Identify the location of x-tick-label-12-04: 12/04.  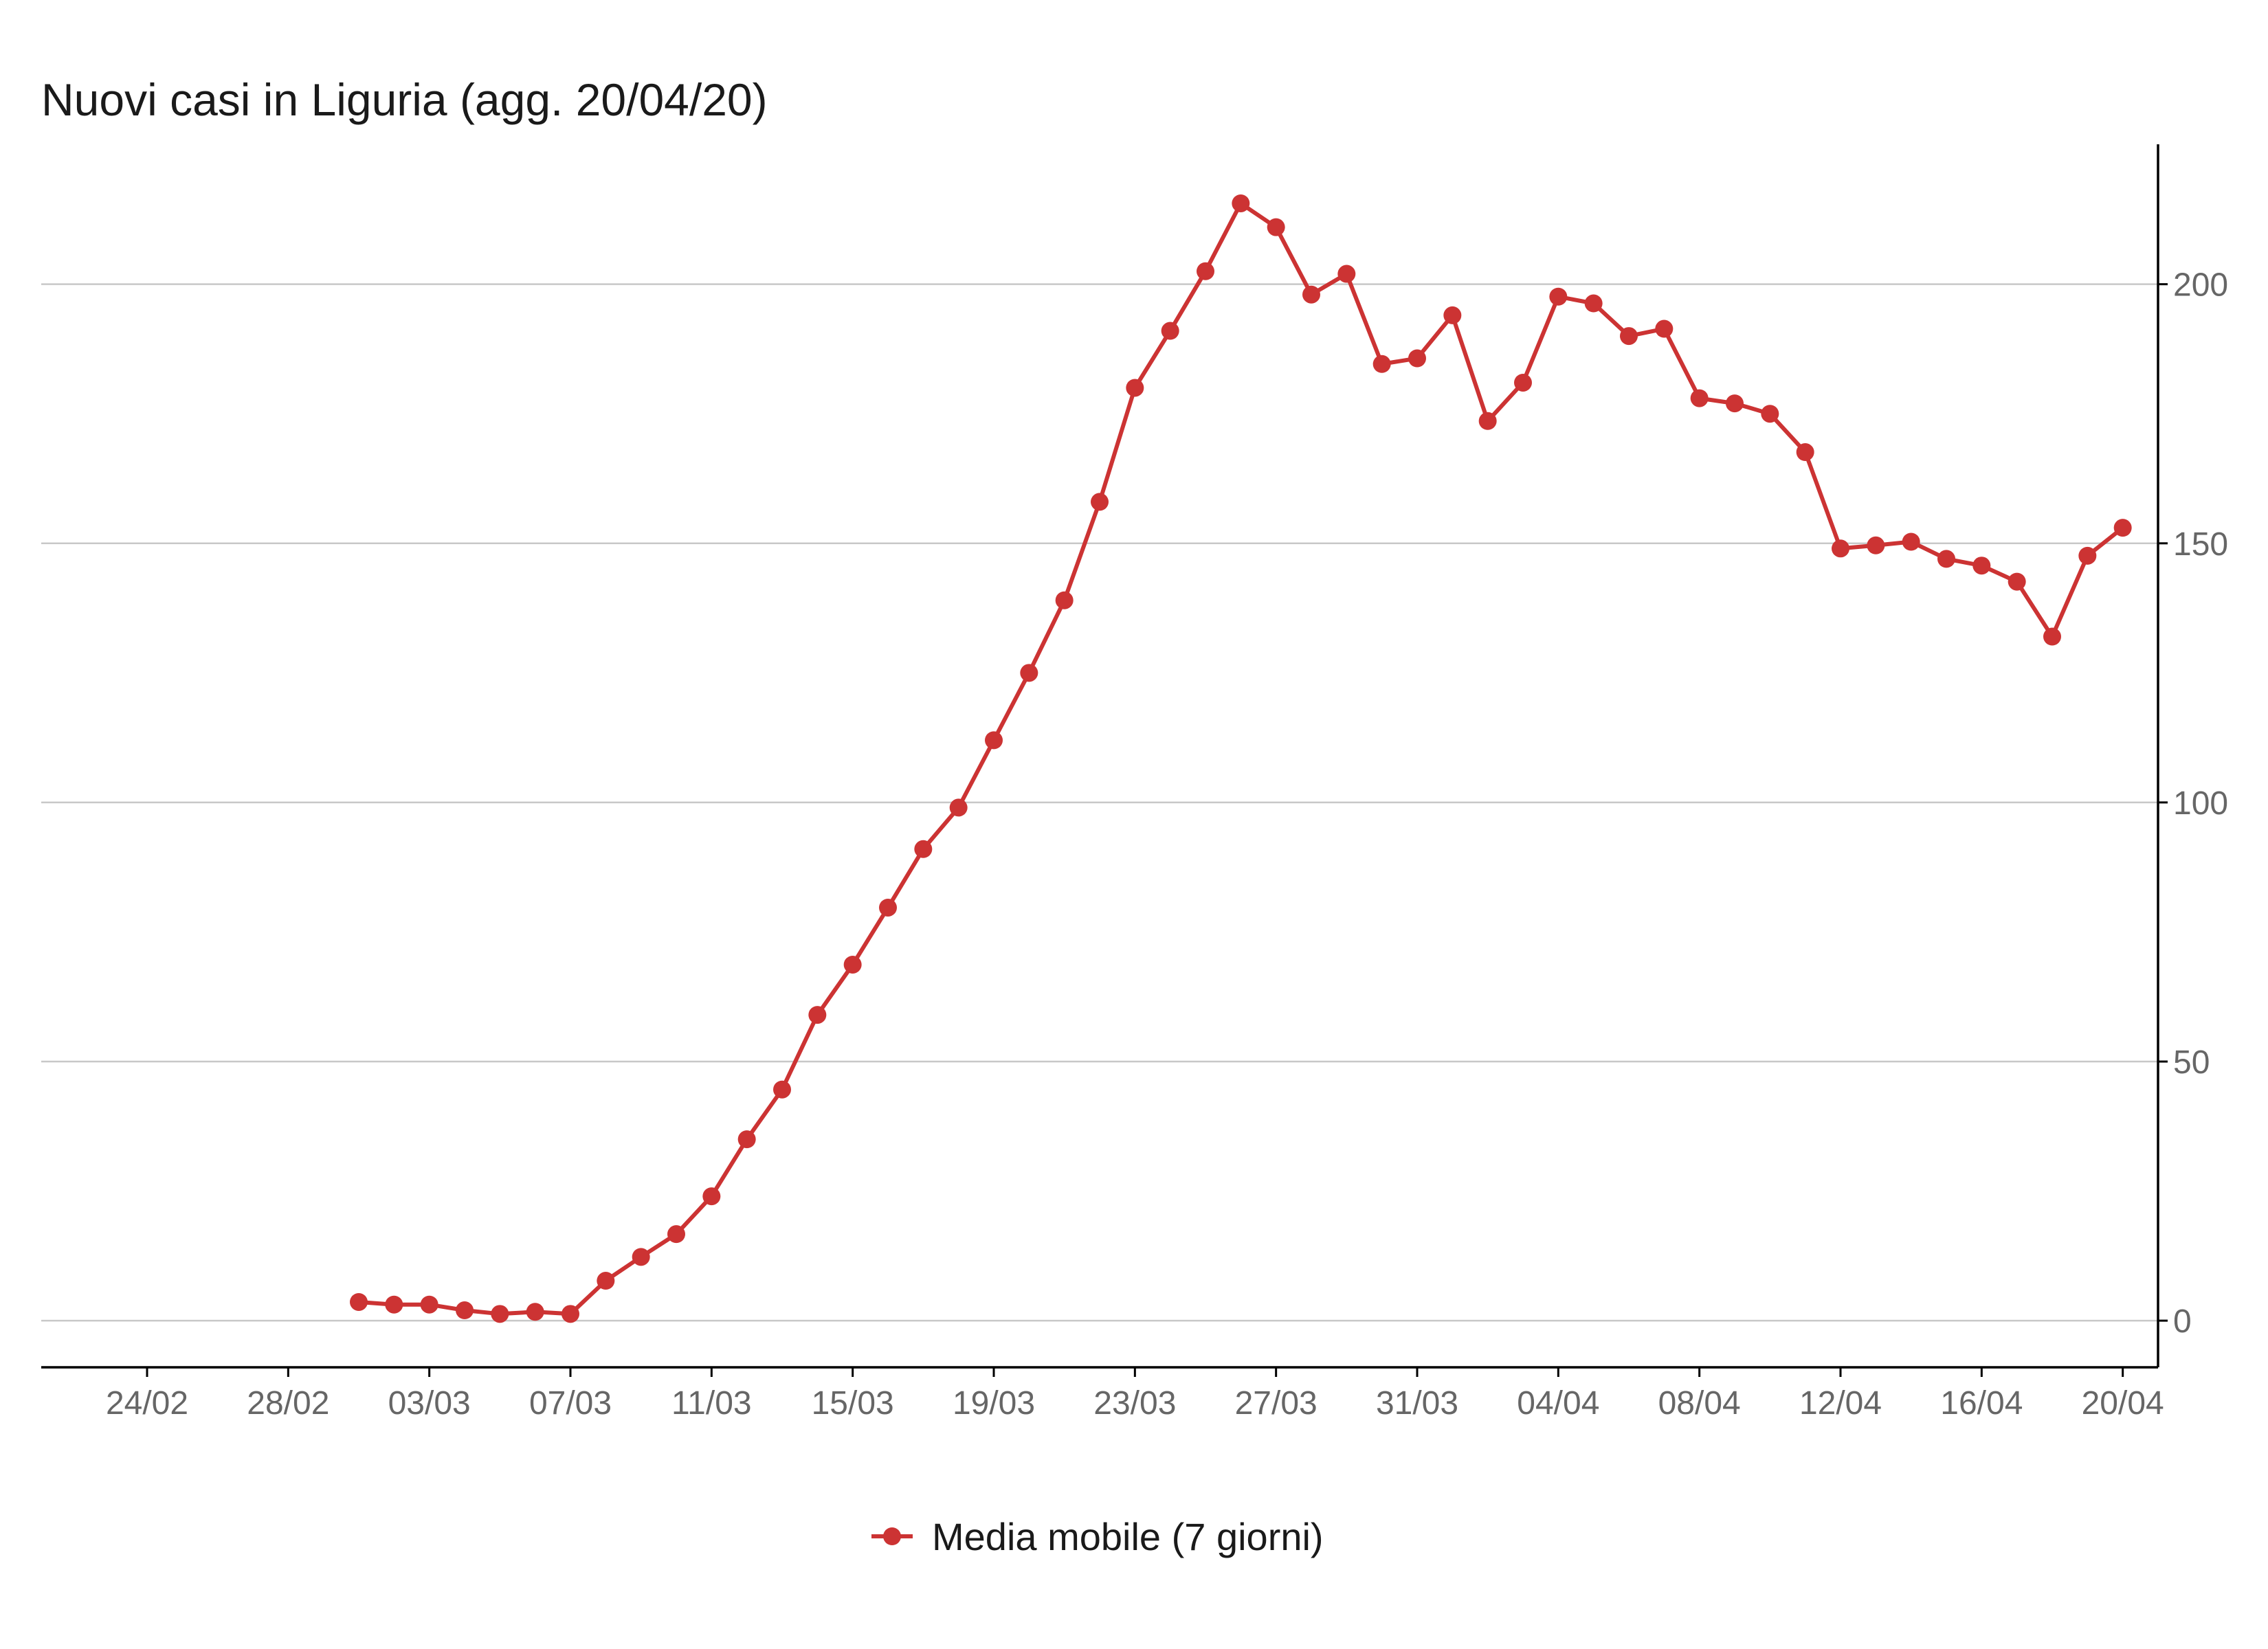
(1841, 1403).